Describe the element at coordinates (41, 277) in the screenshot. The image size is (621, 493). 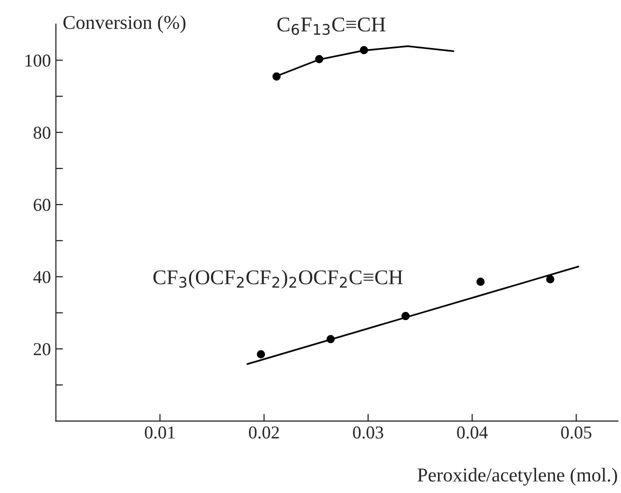
I see `y-tick-label: 40` at that location.